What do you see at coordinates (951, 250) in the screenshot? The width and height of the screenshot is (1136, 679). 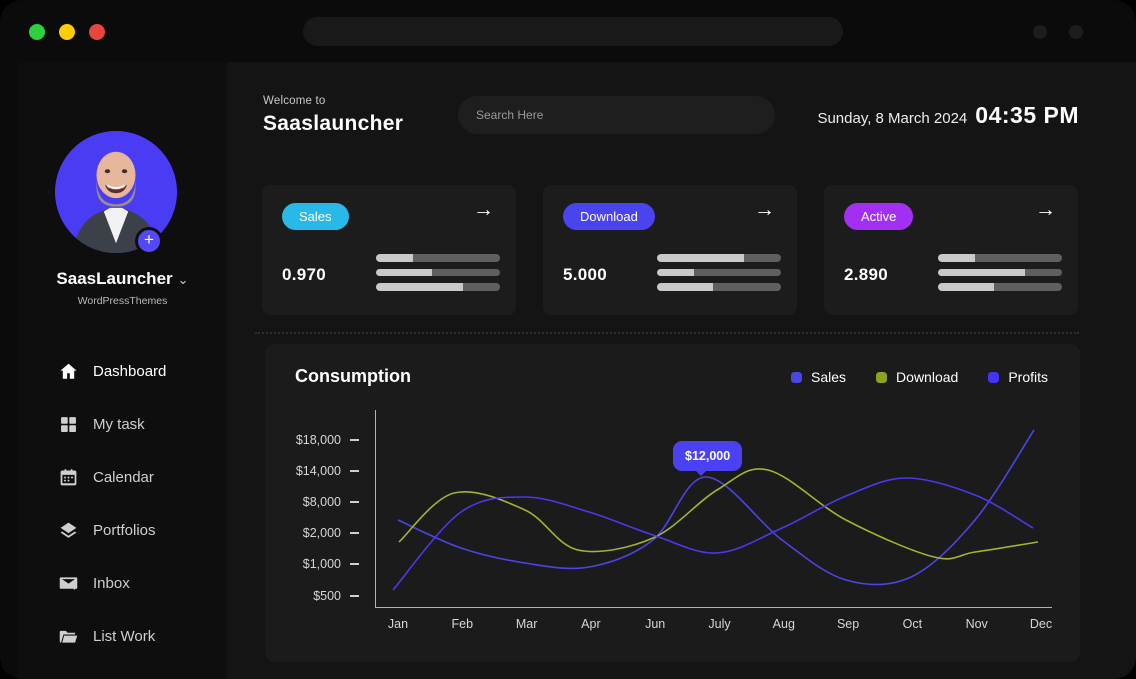 I see `stat-card-active: Active 2.890` at bounding box center [951, 250].